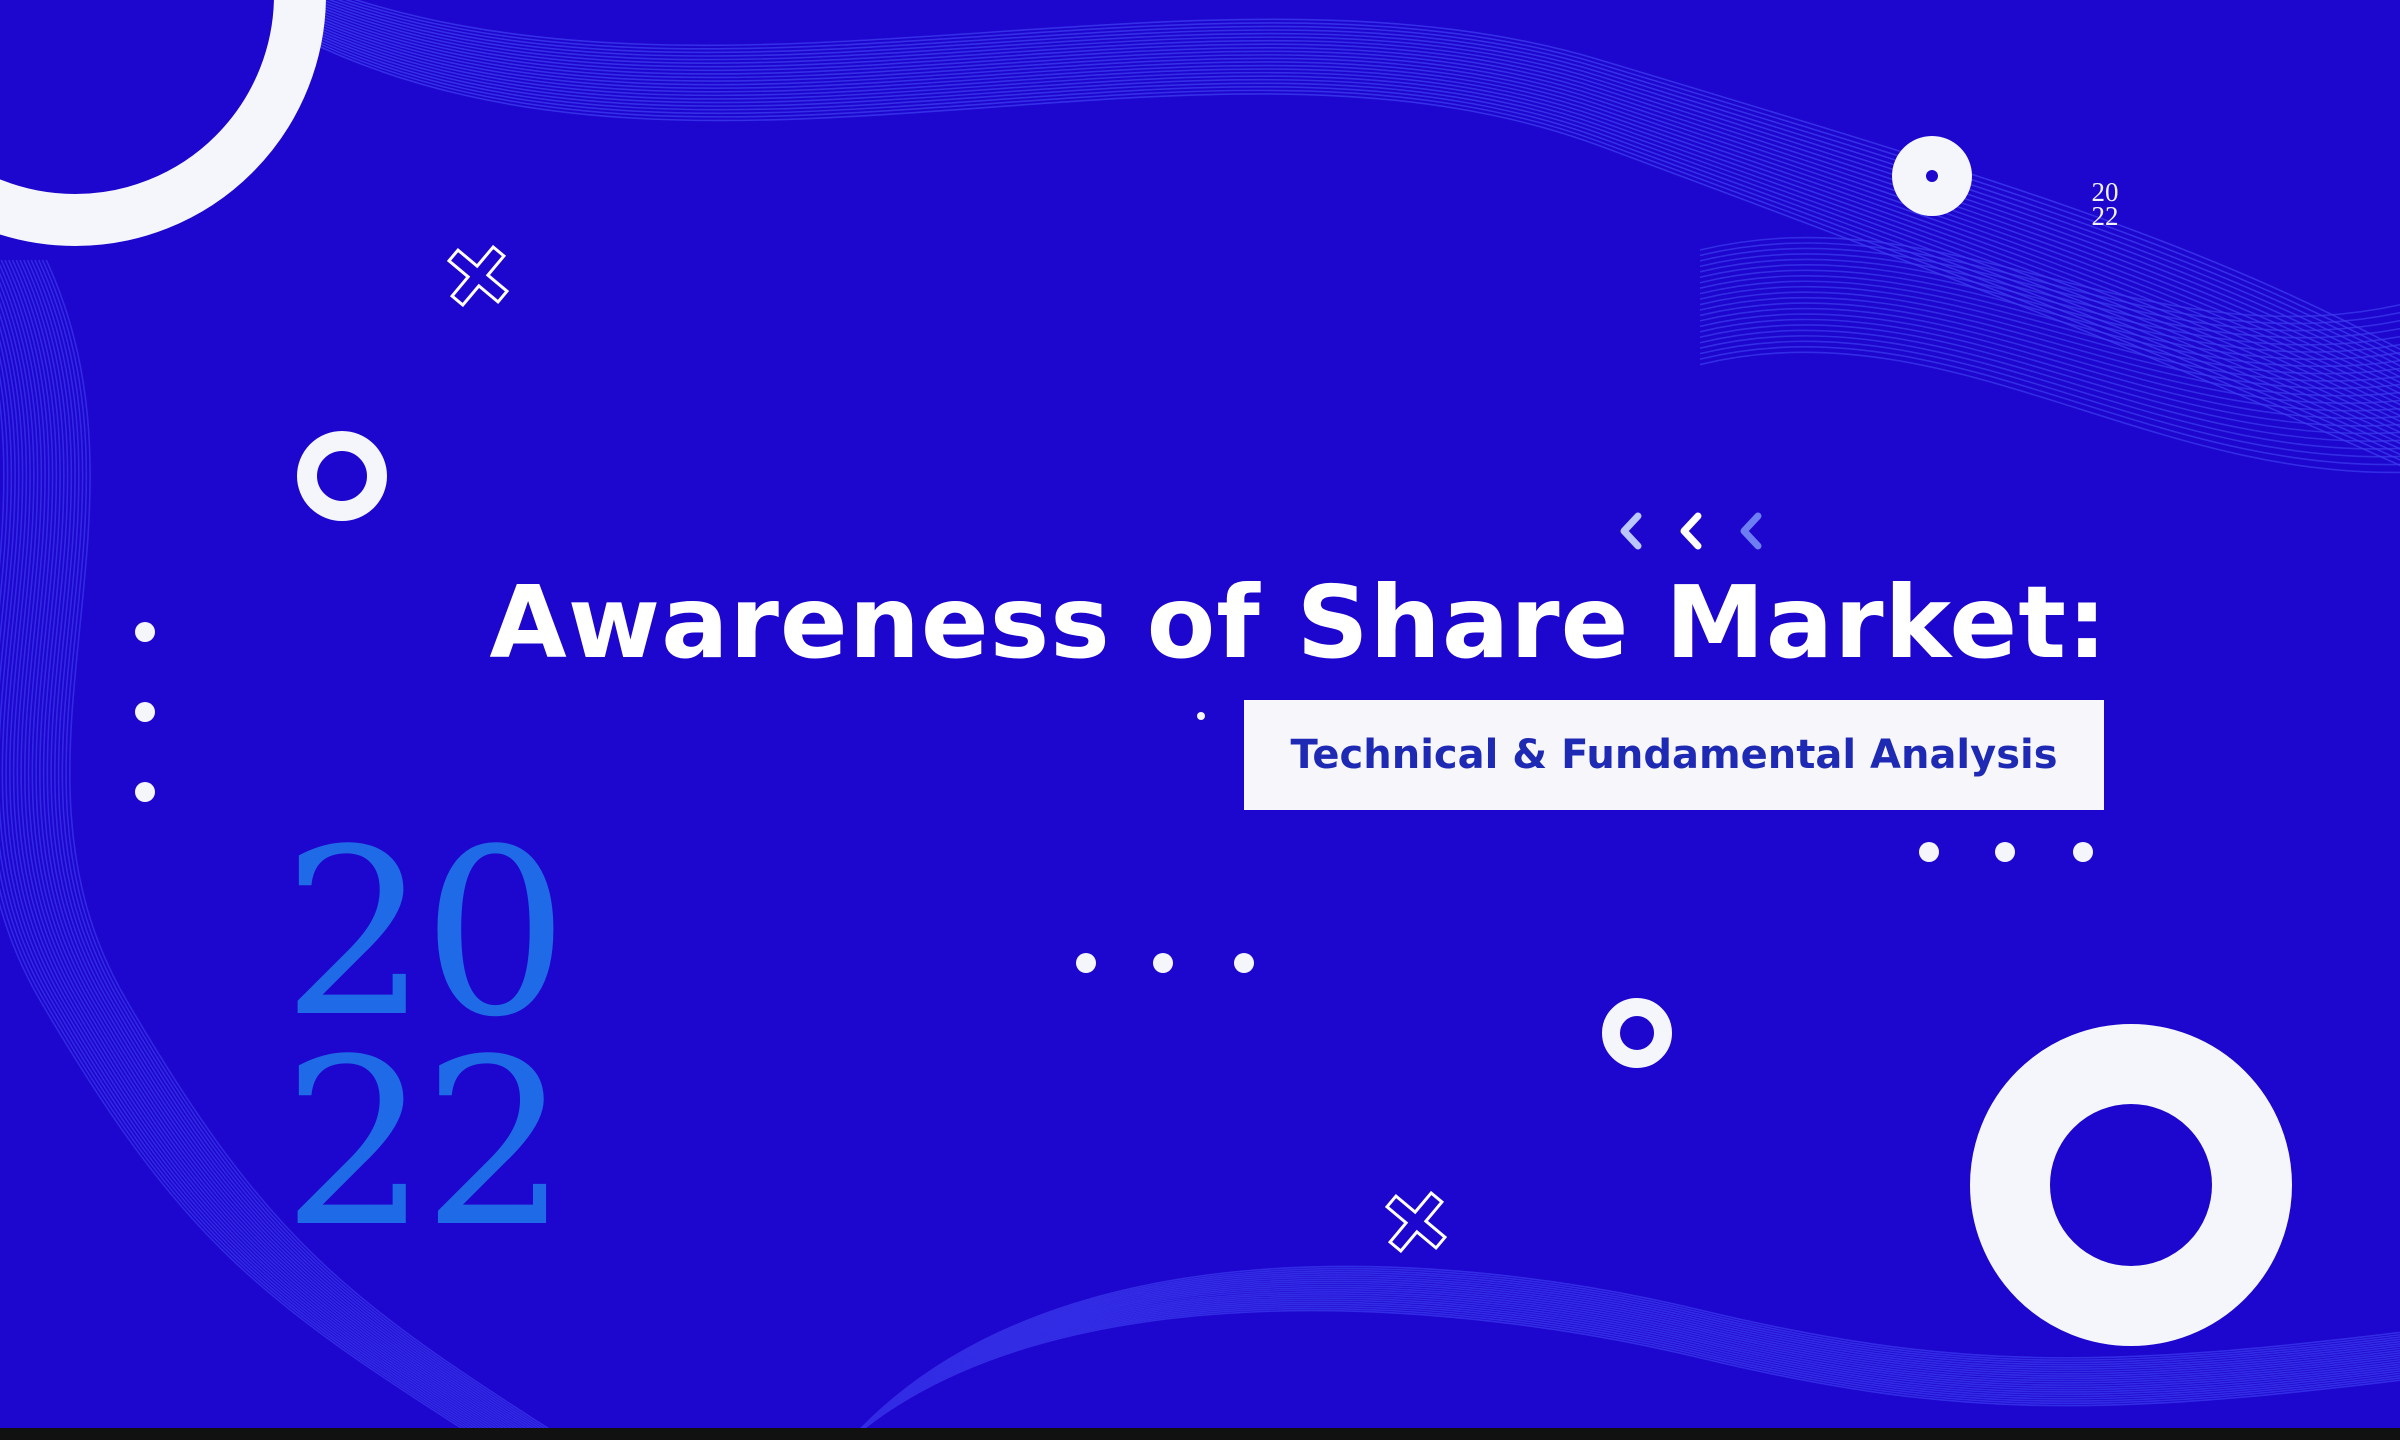 Image resolution: width=2400 pixels, height=1440 pixels. Describe the element at coordinates (2131, 1185) in the screenshot. I see `ring-shape-large-bottom-right` at that location.